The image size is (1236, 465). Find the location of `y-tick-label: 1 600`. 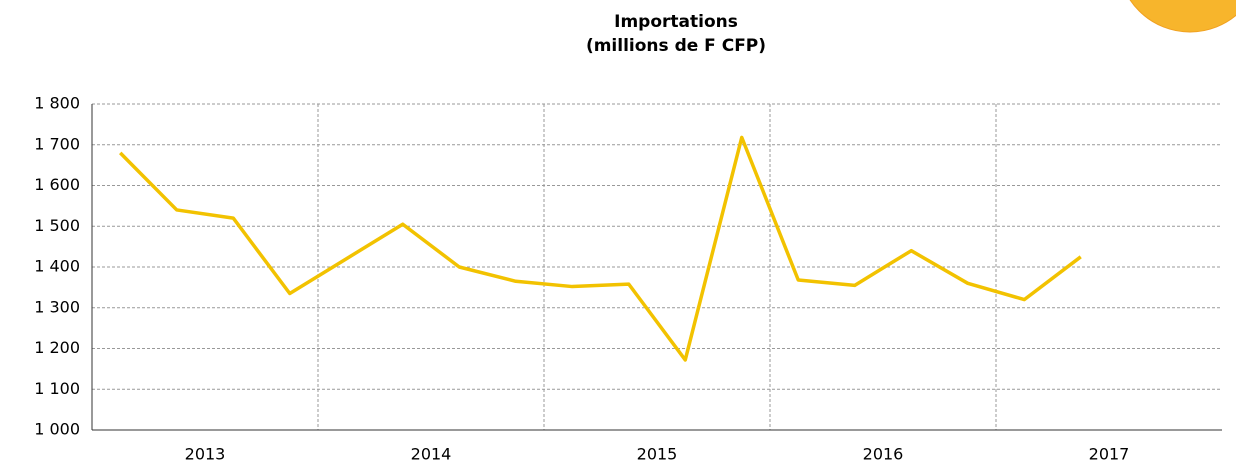

y-tick-label: 1 600 is located at coordinates (57, 184).